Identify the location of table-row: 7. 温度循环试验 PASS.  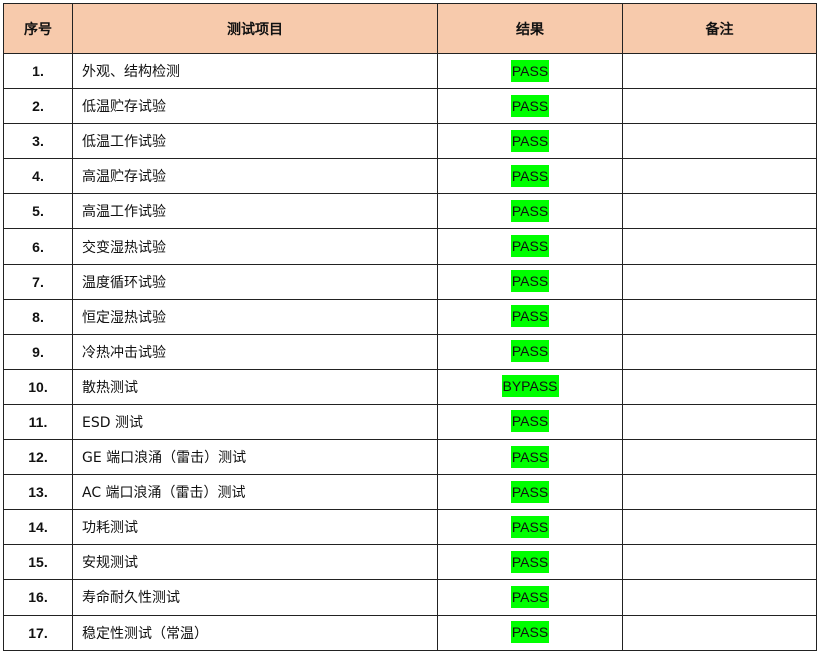
(410, 281).